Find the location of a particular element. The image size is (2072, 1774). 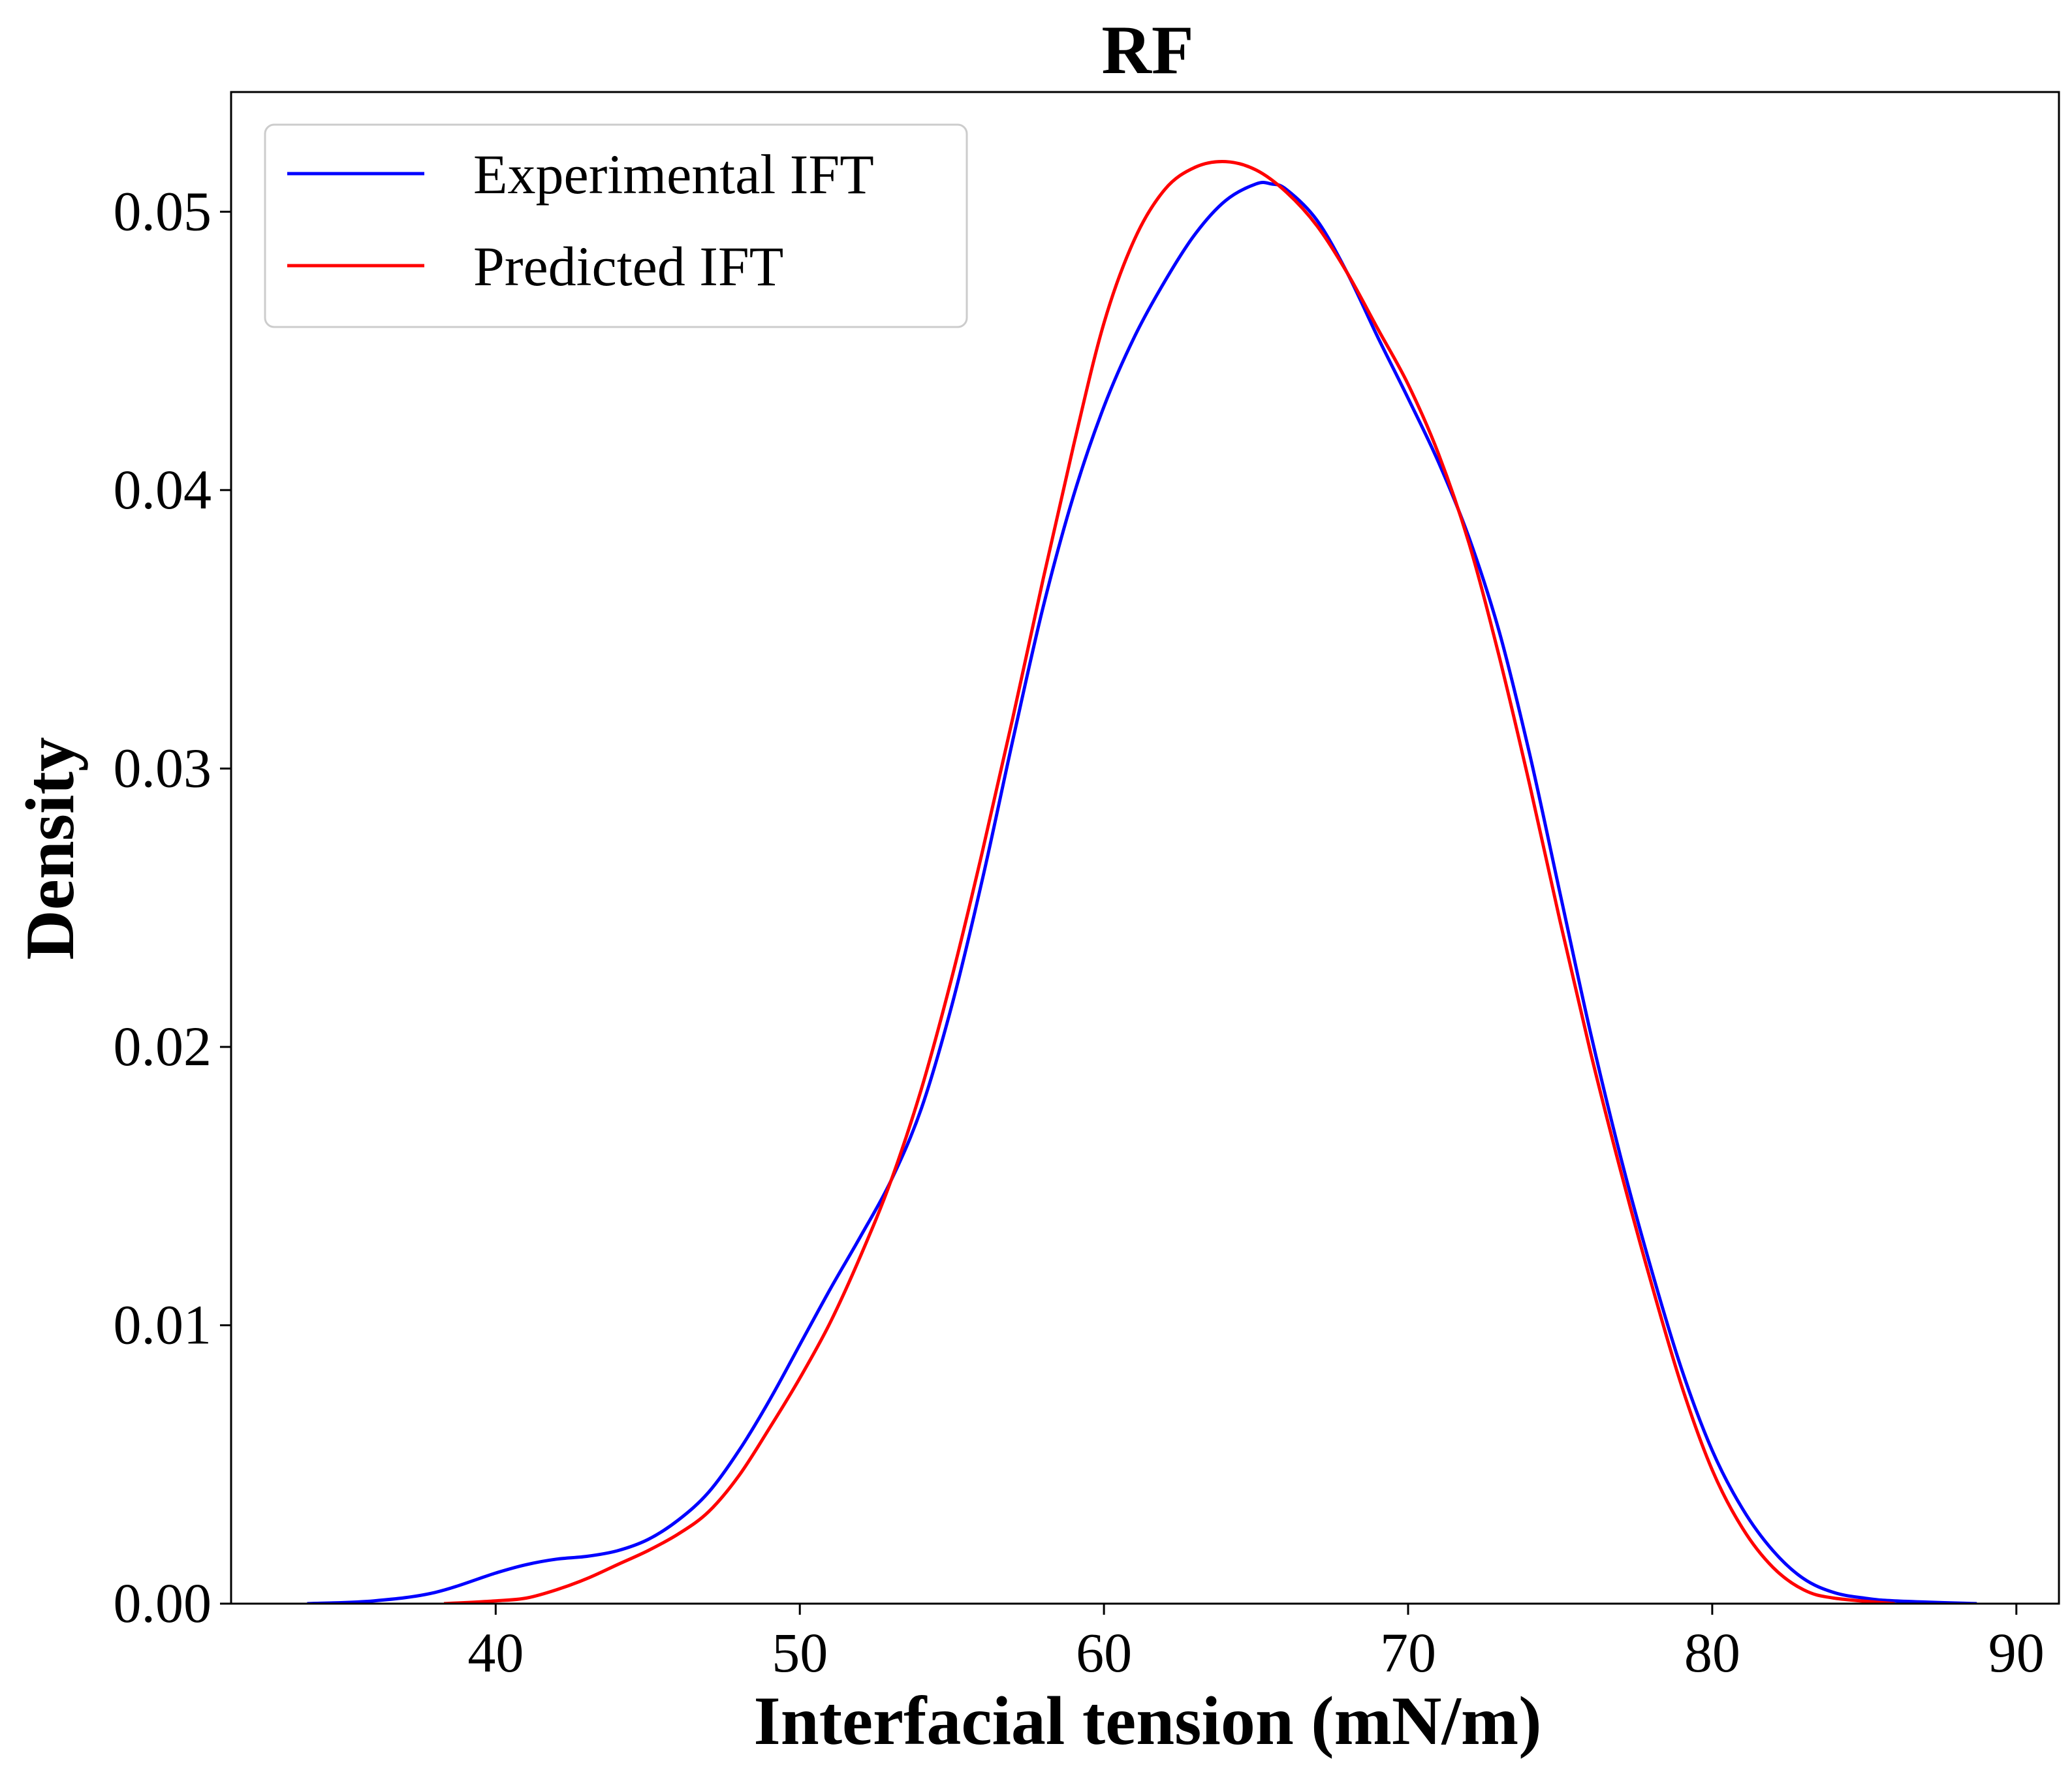

y-axis-label: Density is located at coordinates (50, 848).